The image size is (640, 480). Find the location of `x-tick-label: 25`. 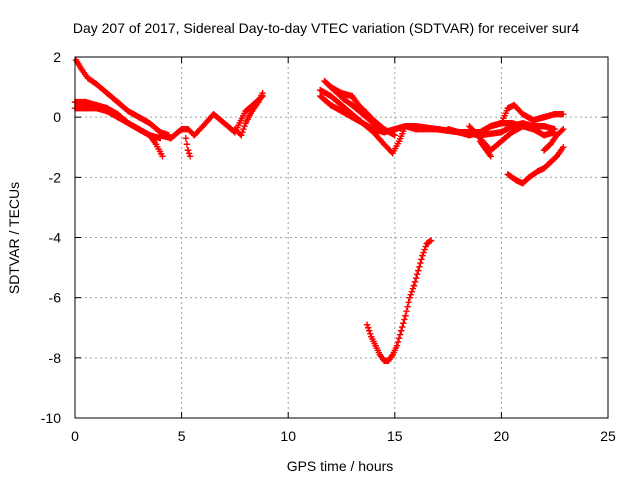

x-tick-label: 25 is located at coordinates (608, 436).